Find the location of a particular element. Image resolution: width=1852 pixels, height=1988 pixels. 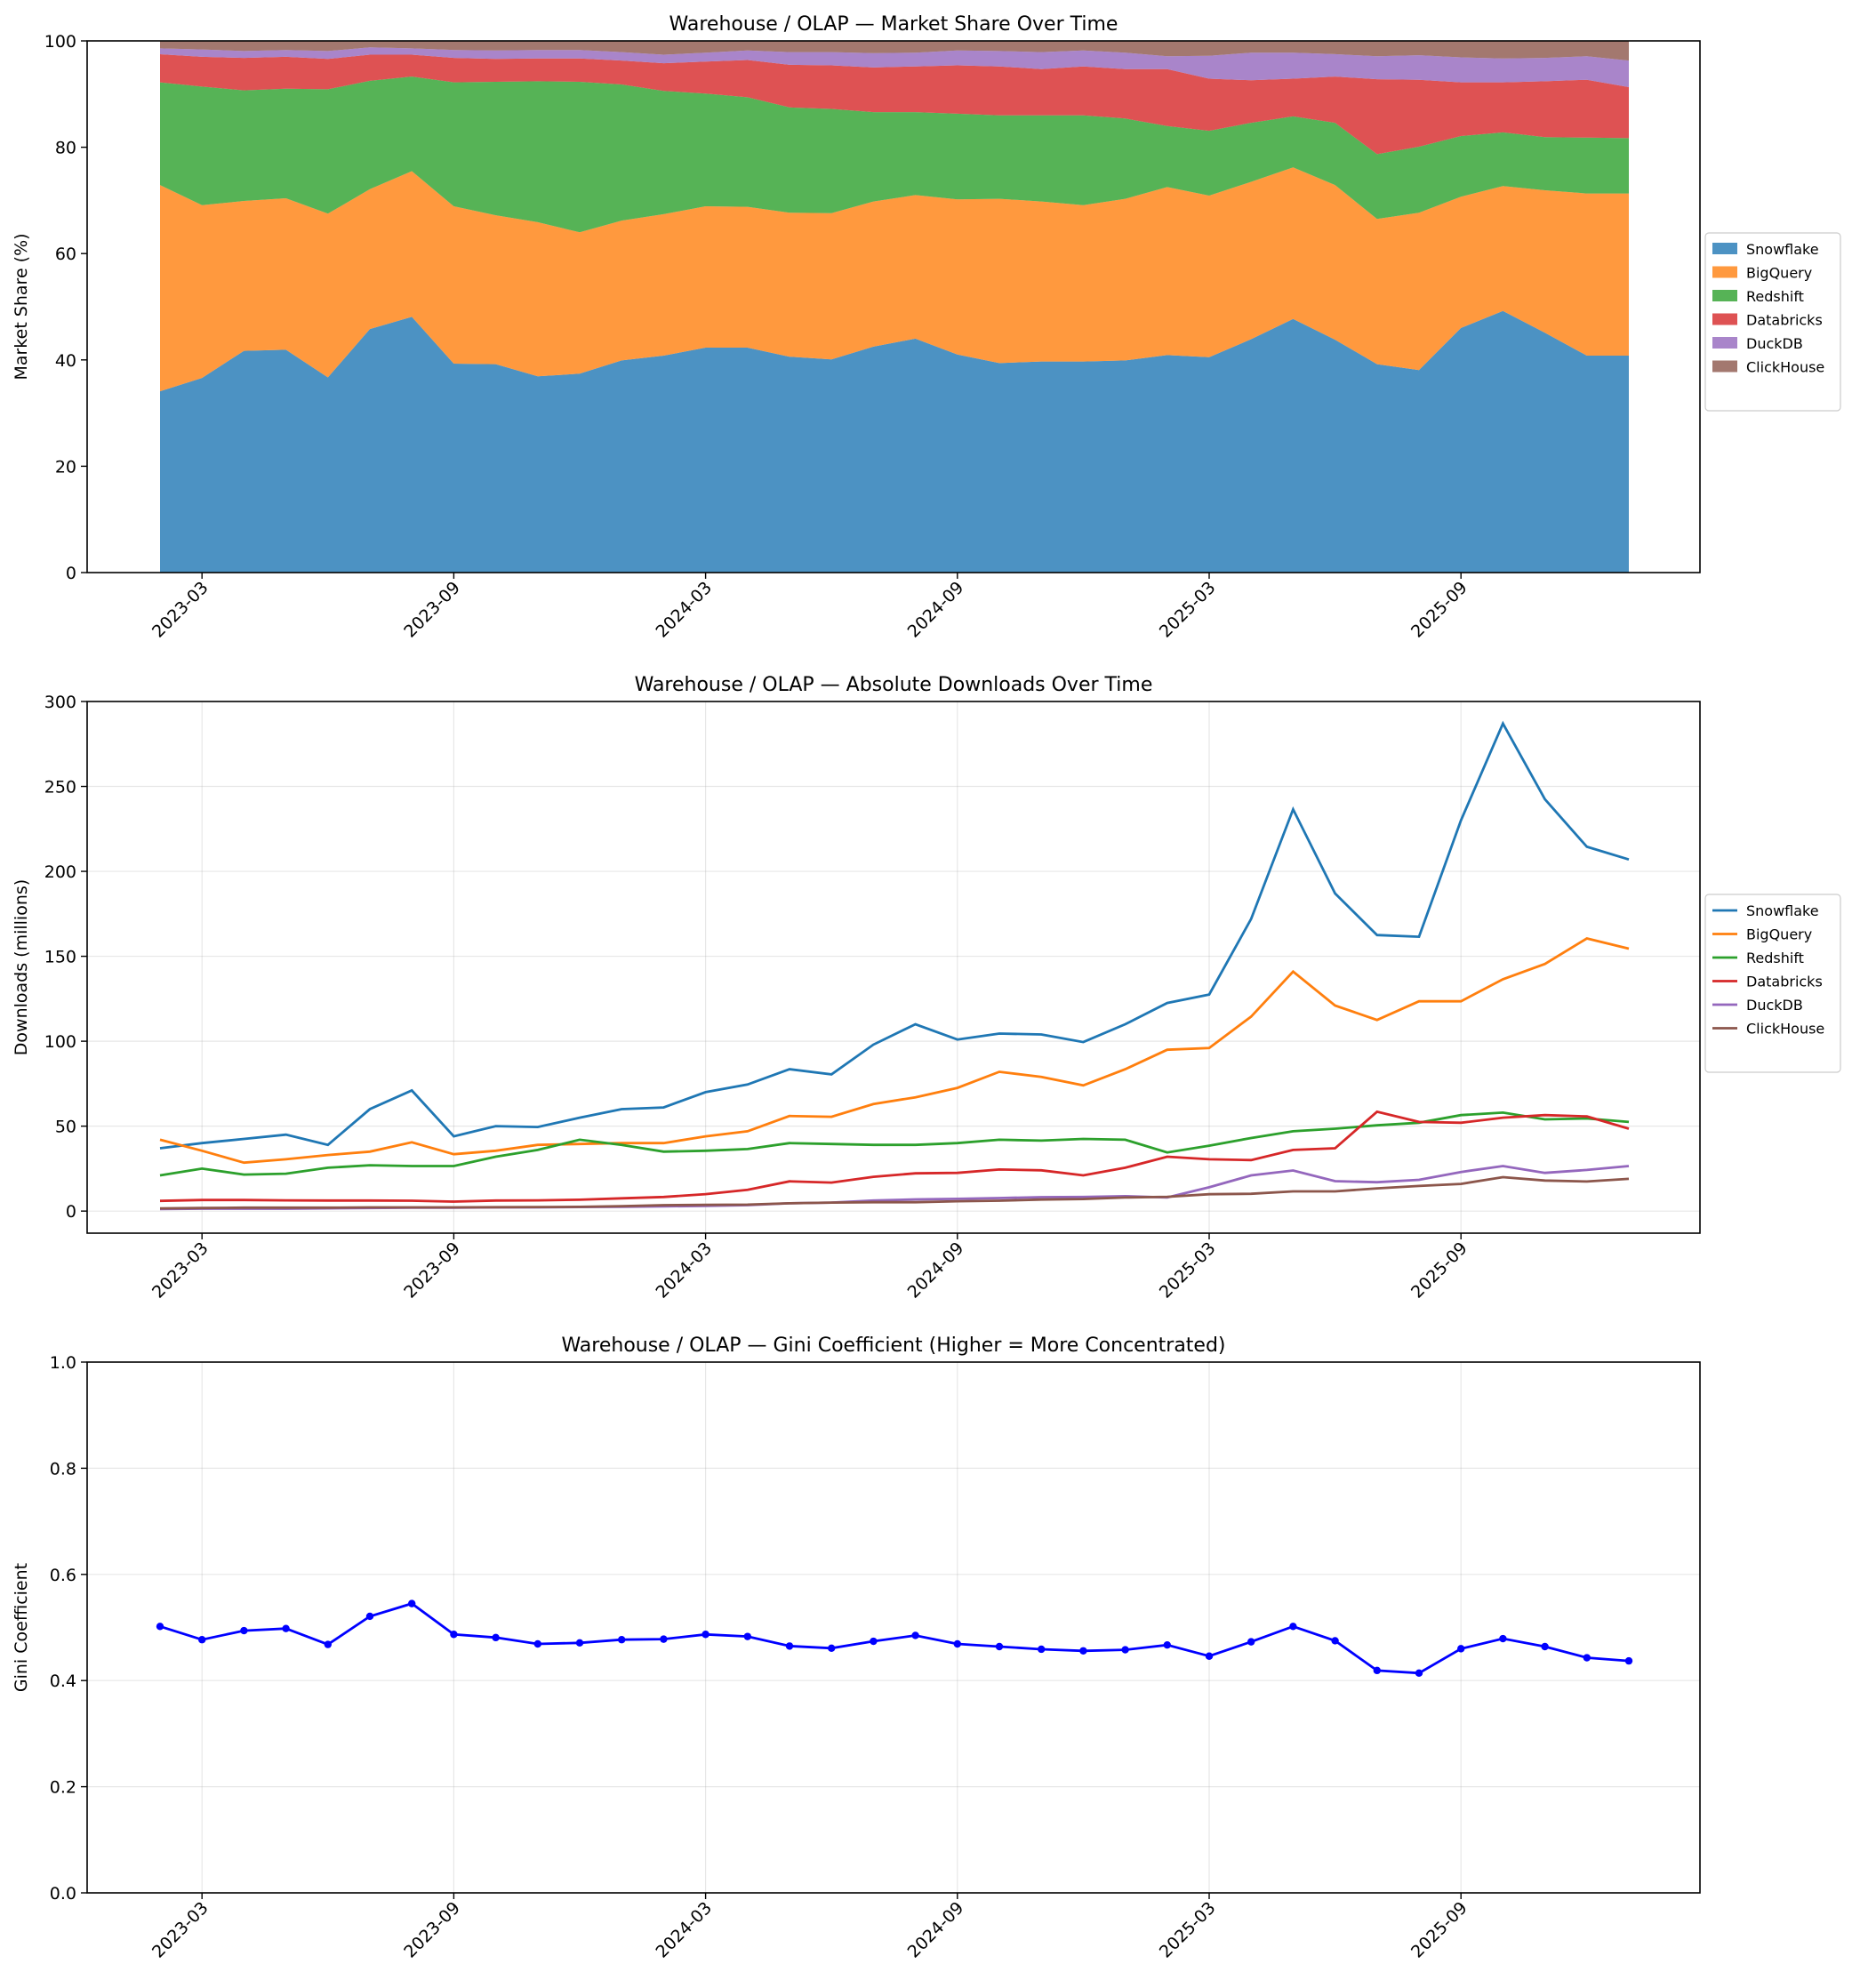

area-databricks is located at coordinates (894, 104).